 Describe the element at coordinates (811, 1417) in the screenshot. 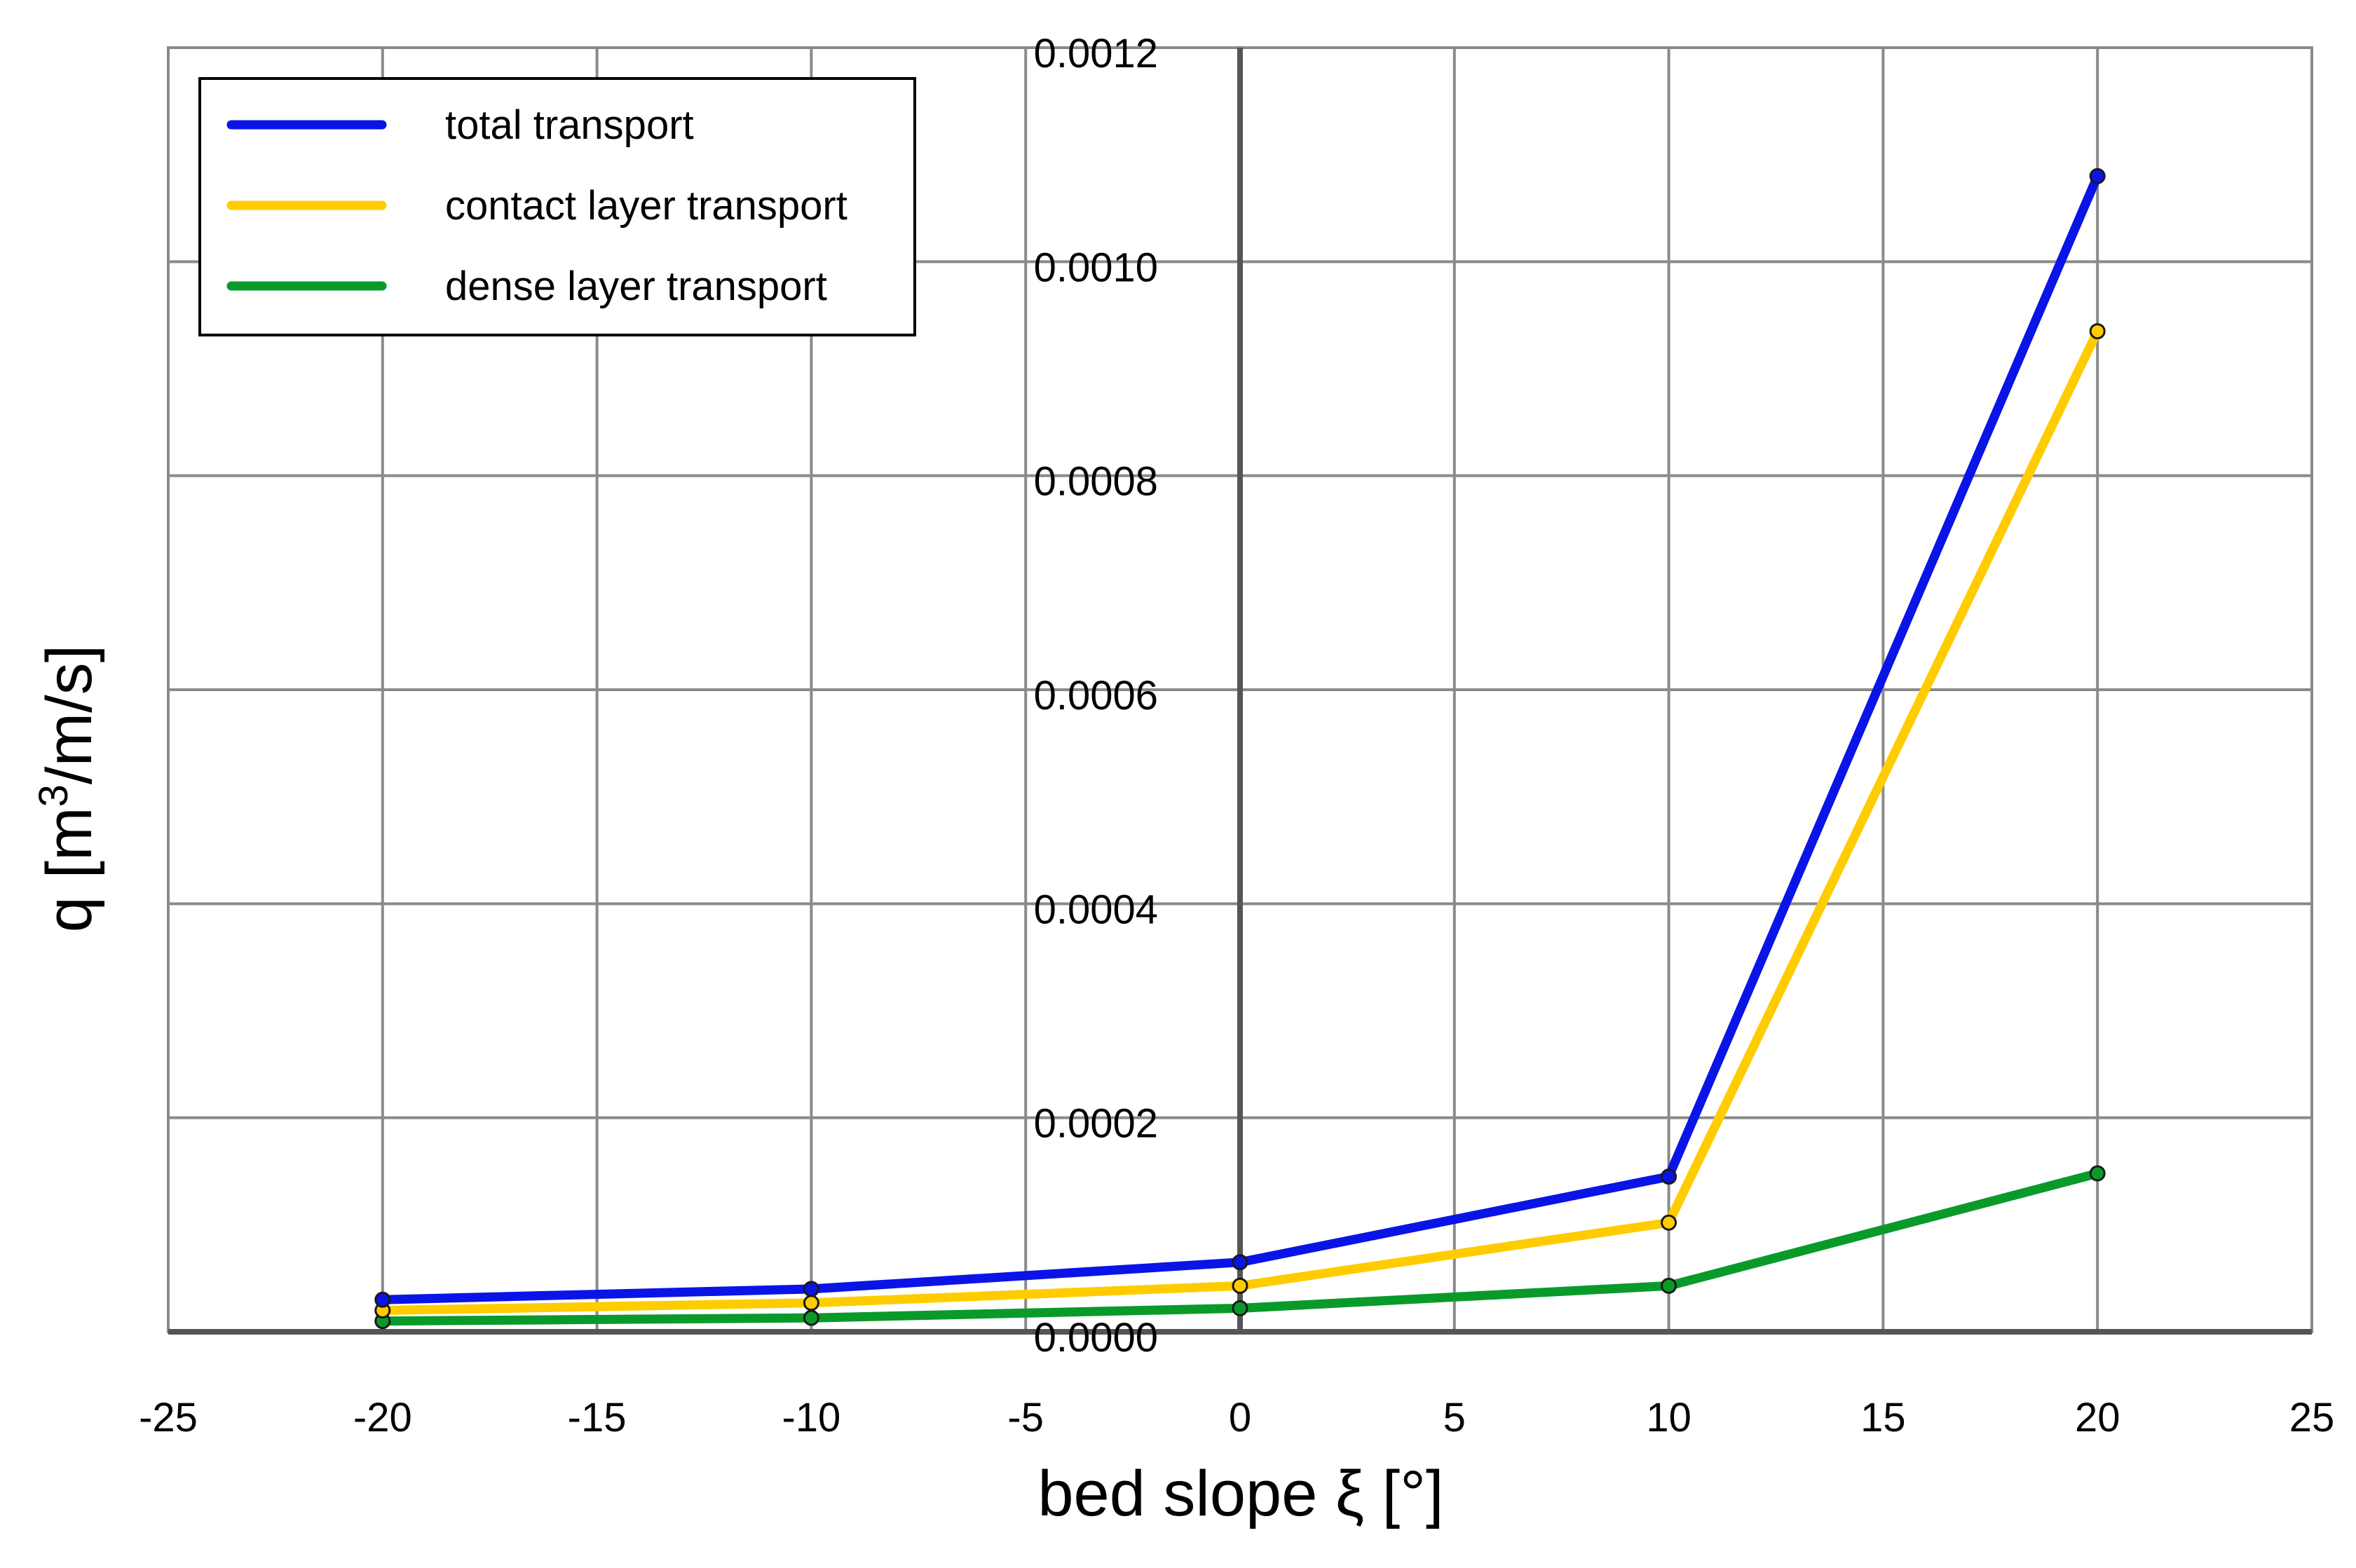

I see `x-tick-label: -10` at that location.